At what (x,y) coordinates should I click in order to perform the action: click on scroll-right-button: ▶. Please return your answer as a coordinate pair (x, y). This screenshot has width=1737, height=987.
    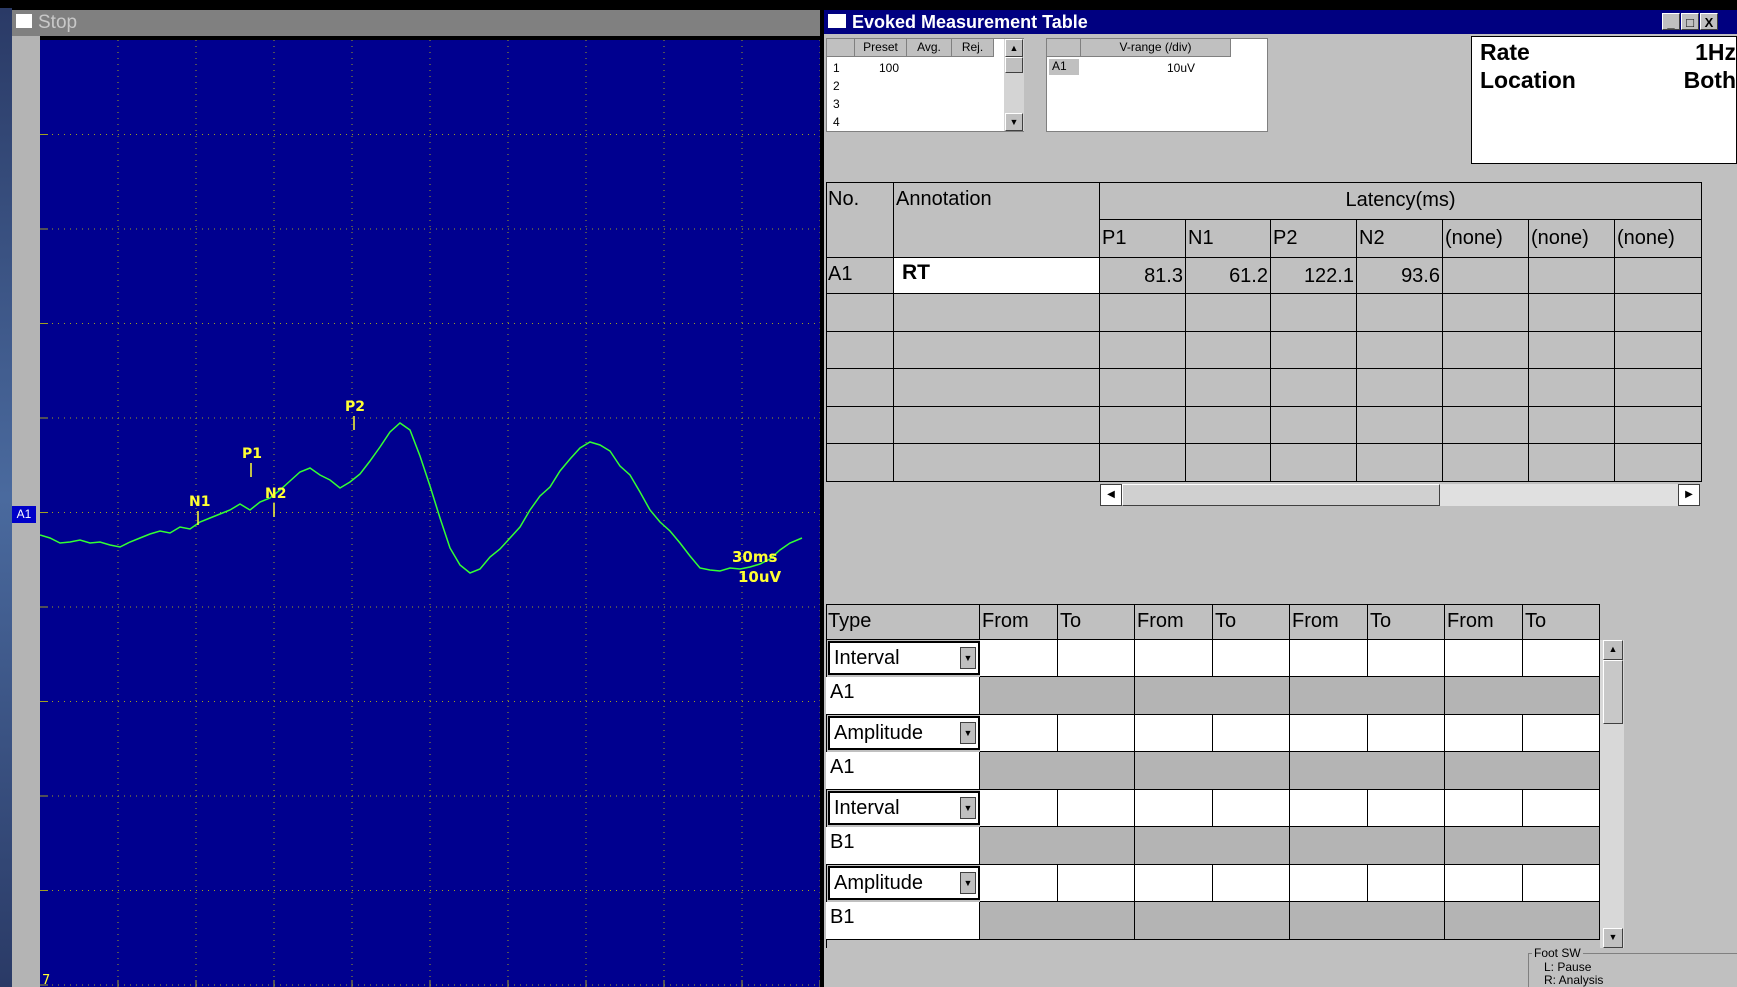
    Looking at the image, I should click on (1689, 495).